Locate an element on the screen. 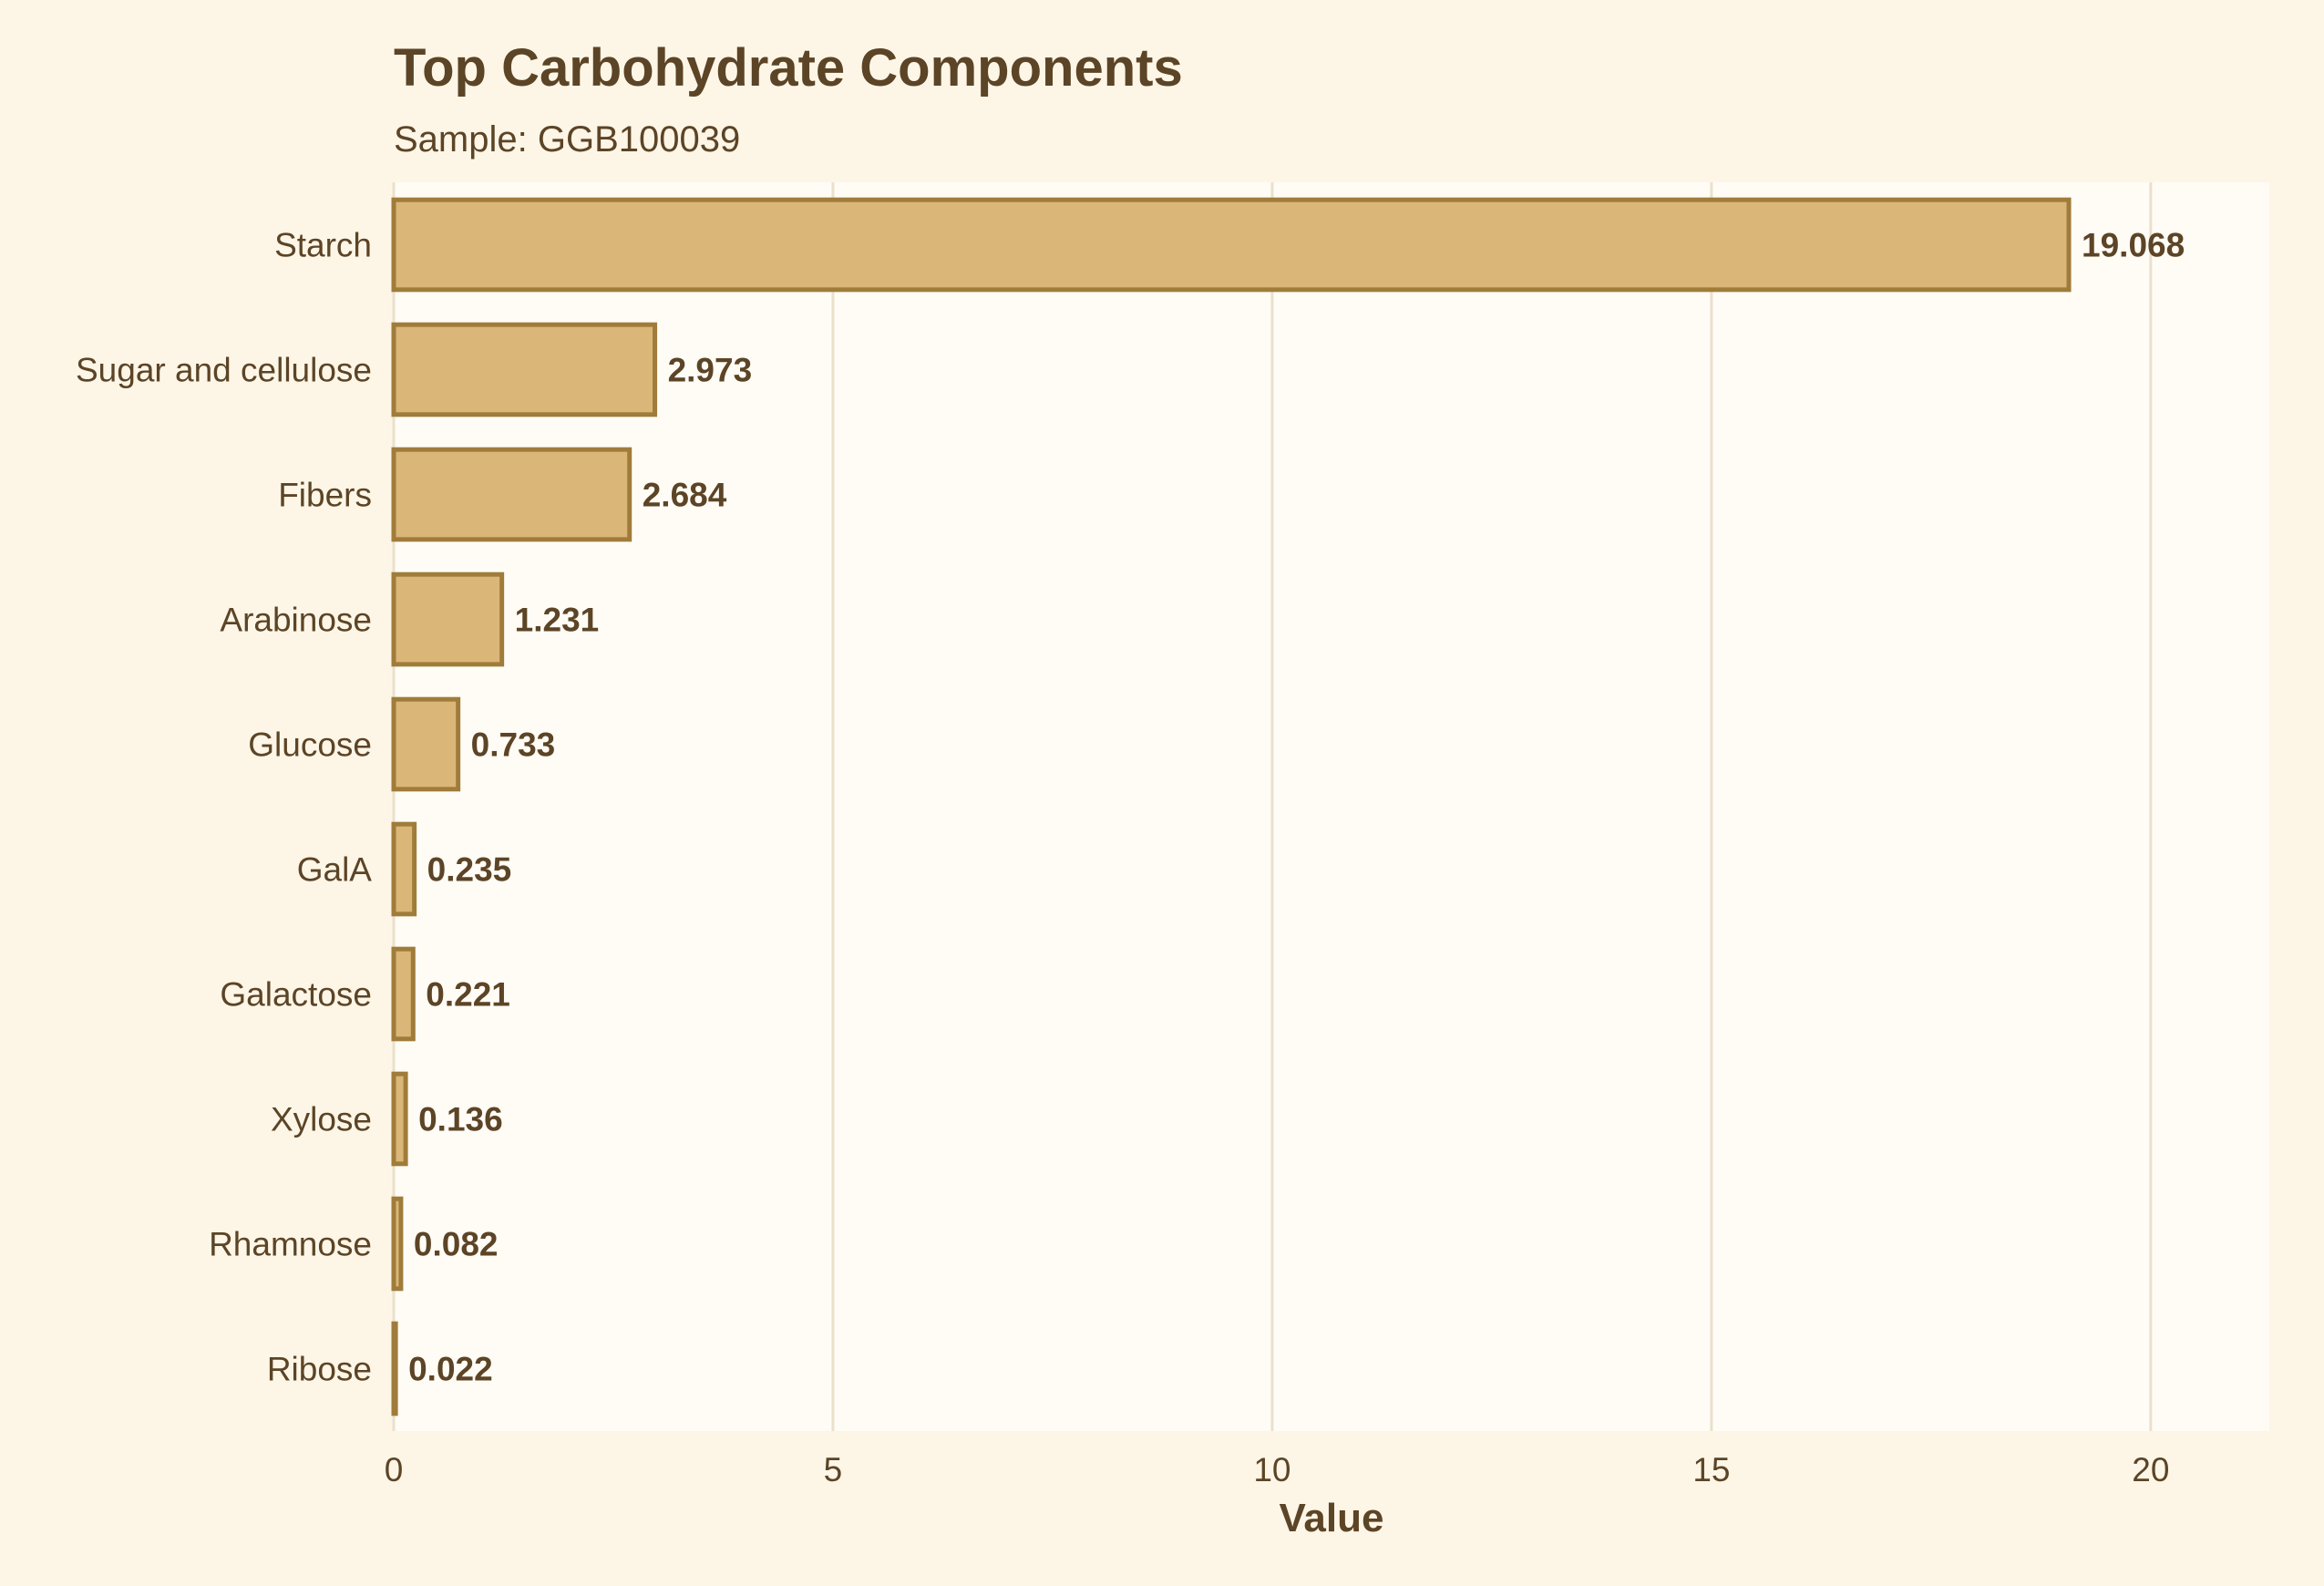  data-label: 0.221 is located at coordinates (468, 995).